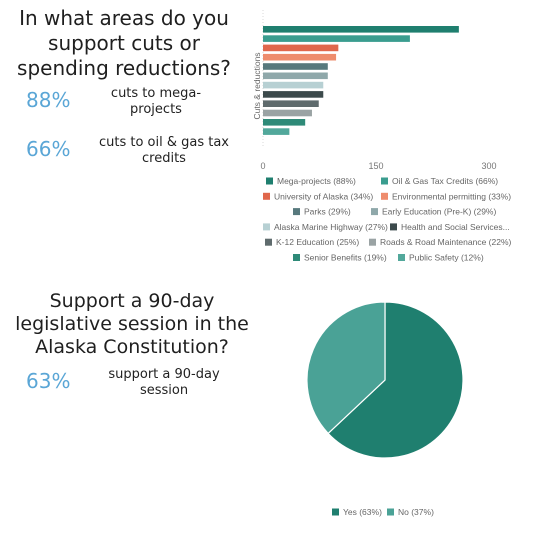 This screenshot has height=538, width=535. Describe the element at coordinates (317, 242) in the screenshot. I see `bar-legend-label: K-12 Education (25%)` at that location.